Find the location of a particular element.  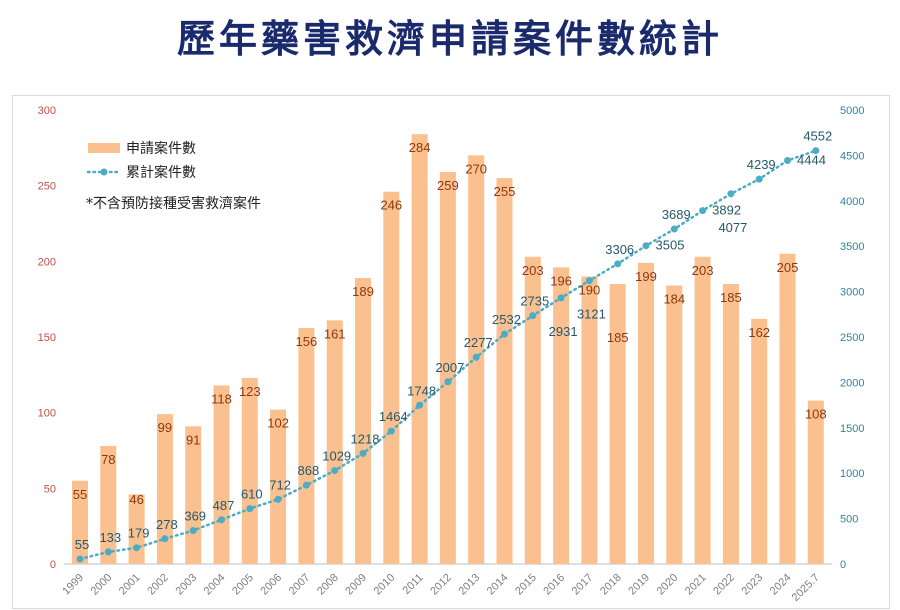

cumulative-label: 1748 is located at coordinates (421, 390).